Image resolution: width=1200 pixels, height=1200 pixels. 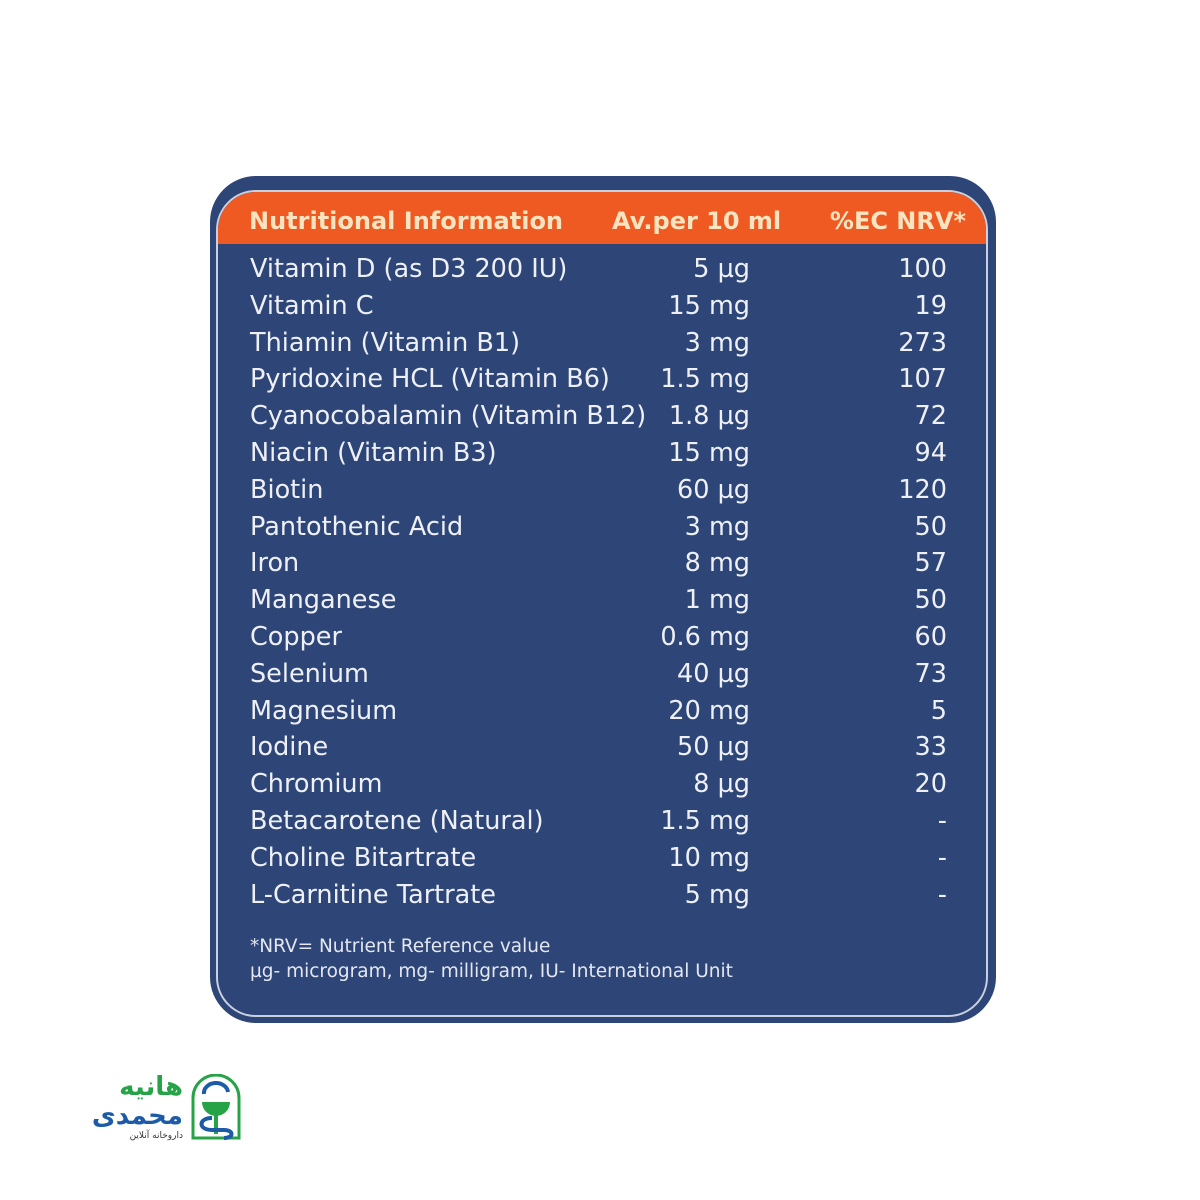 I want to click on nutrient-nrv: 73, so click(x=930, y=673).